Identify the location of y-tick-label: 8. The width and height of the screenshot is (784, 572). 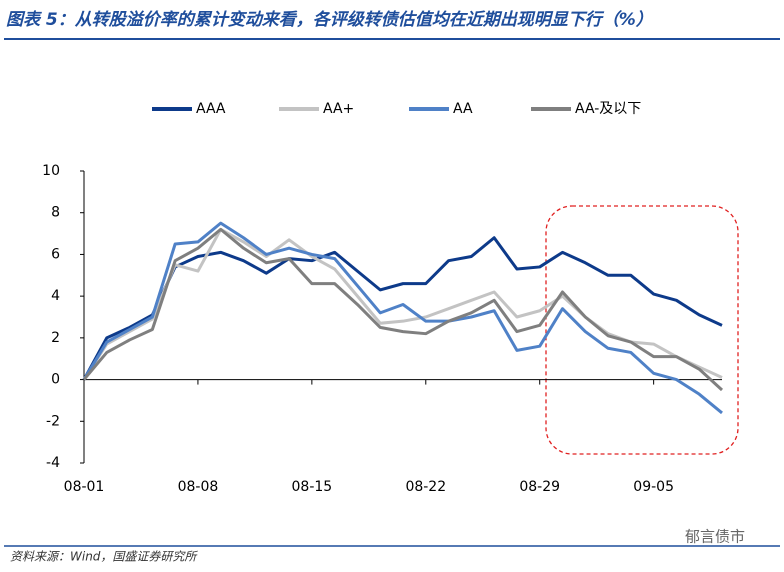
(55, 213).